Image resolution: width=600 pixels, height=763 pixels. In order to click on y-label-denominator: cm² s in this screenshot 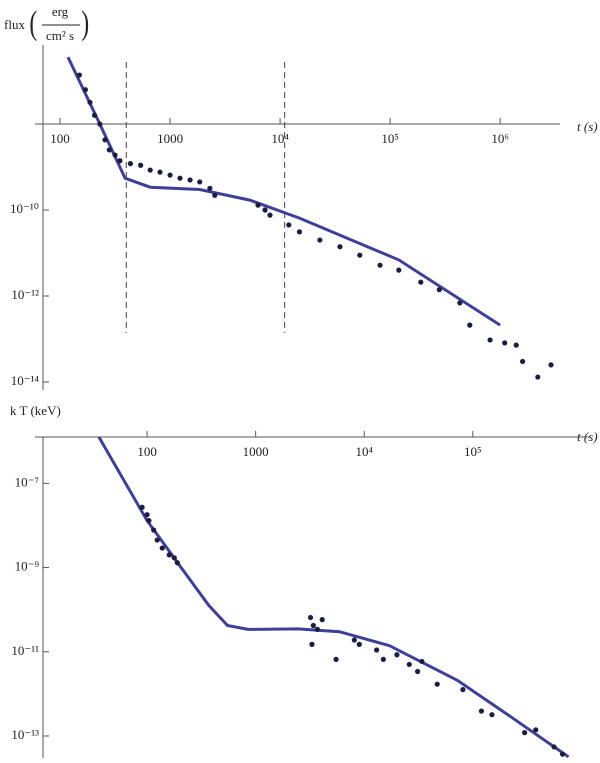, I will do `click(60, 35)`.